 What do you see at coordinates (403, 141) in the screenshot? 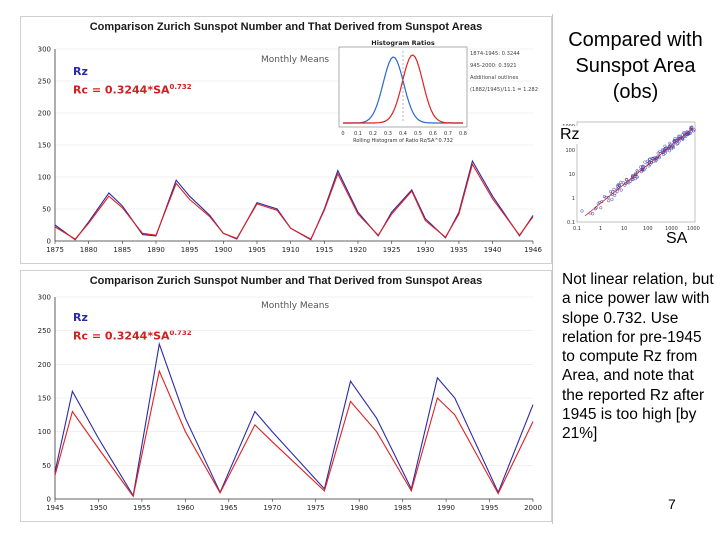
I see `inset-xlabel: Rolling Histogram of Ratio Rz/SA^0.732` at bounding box center [403, 141].